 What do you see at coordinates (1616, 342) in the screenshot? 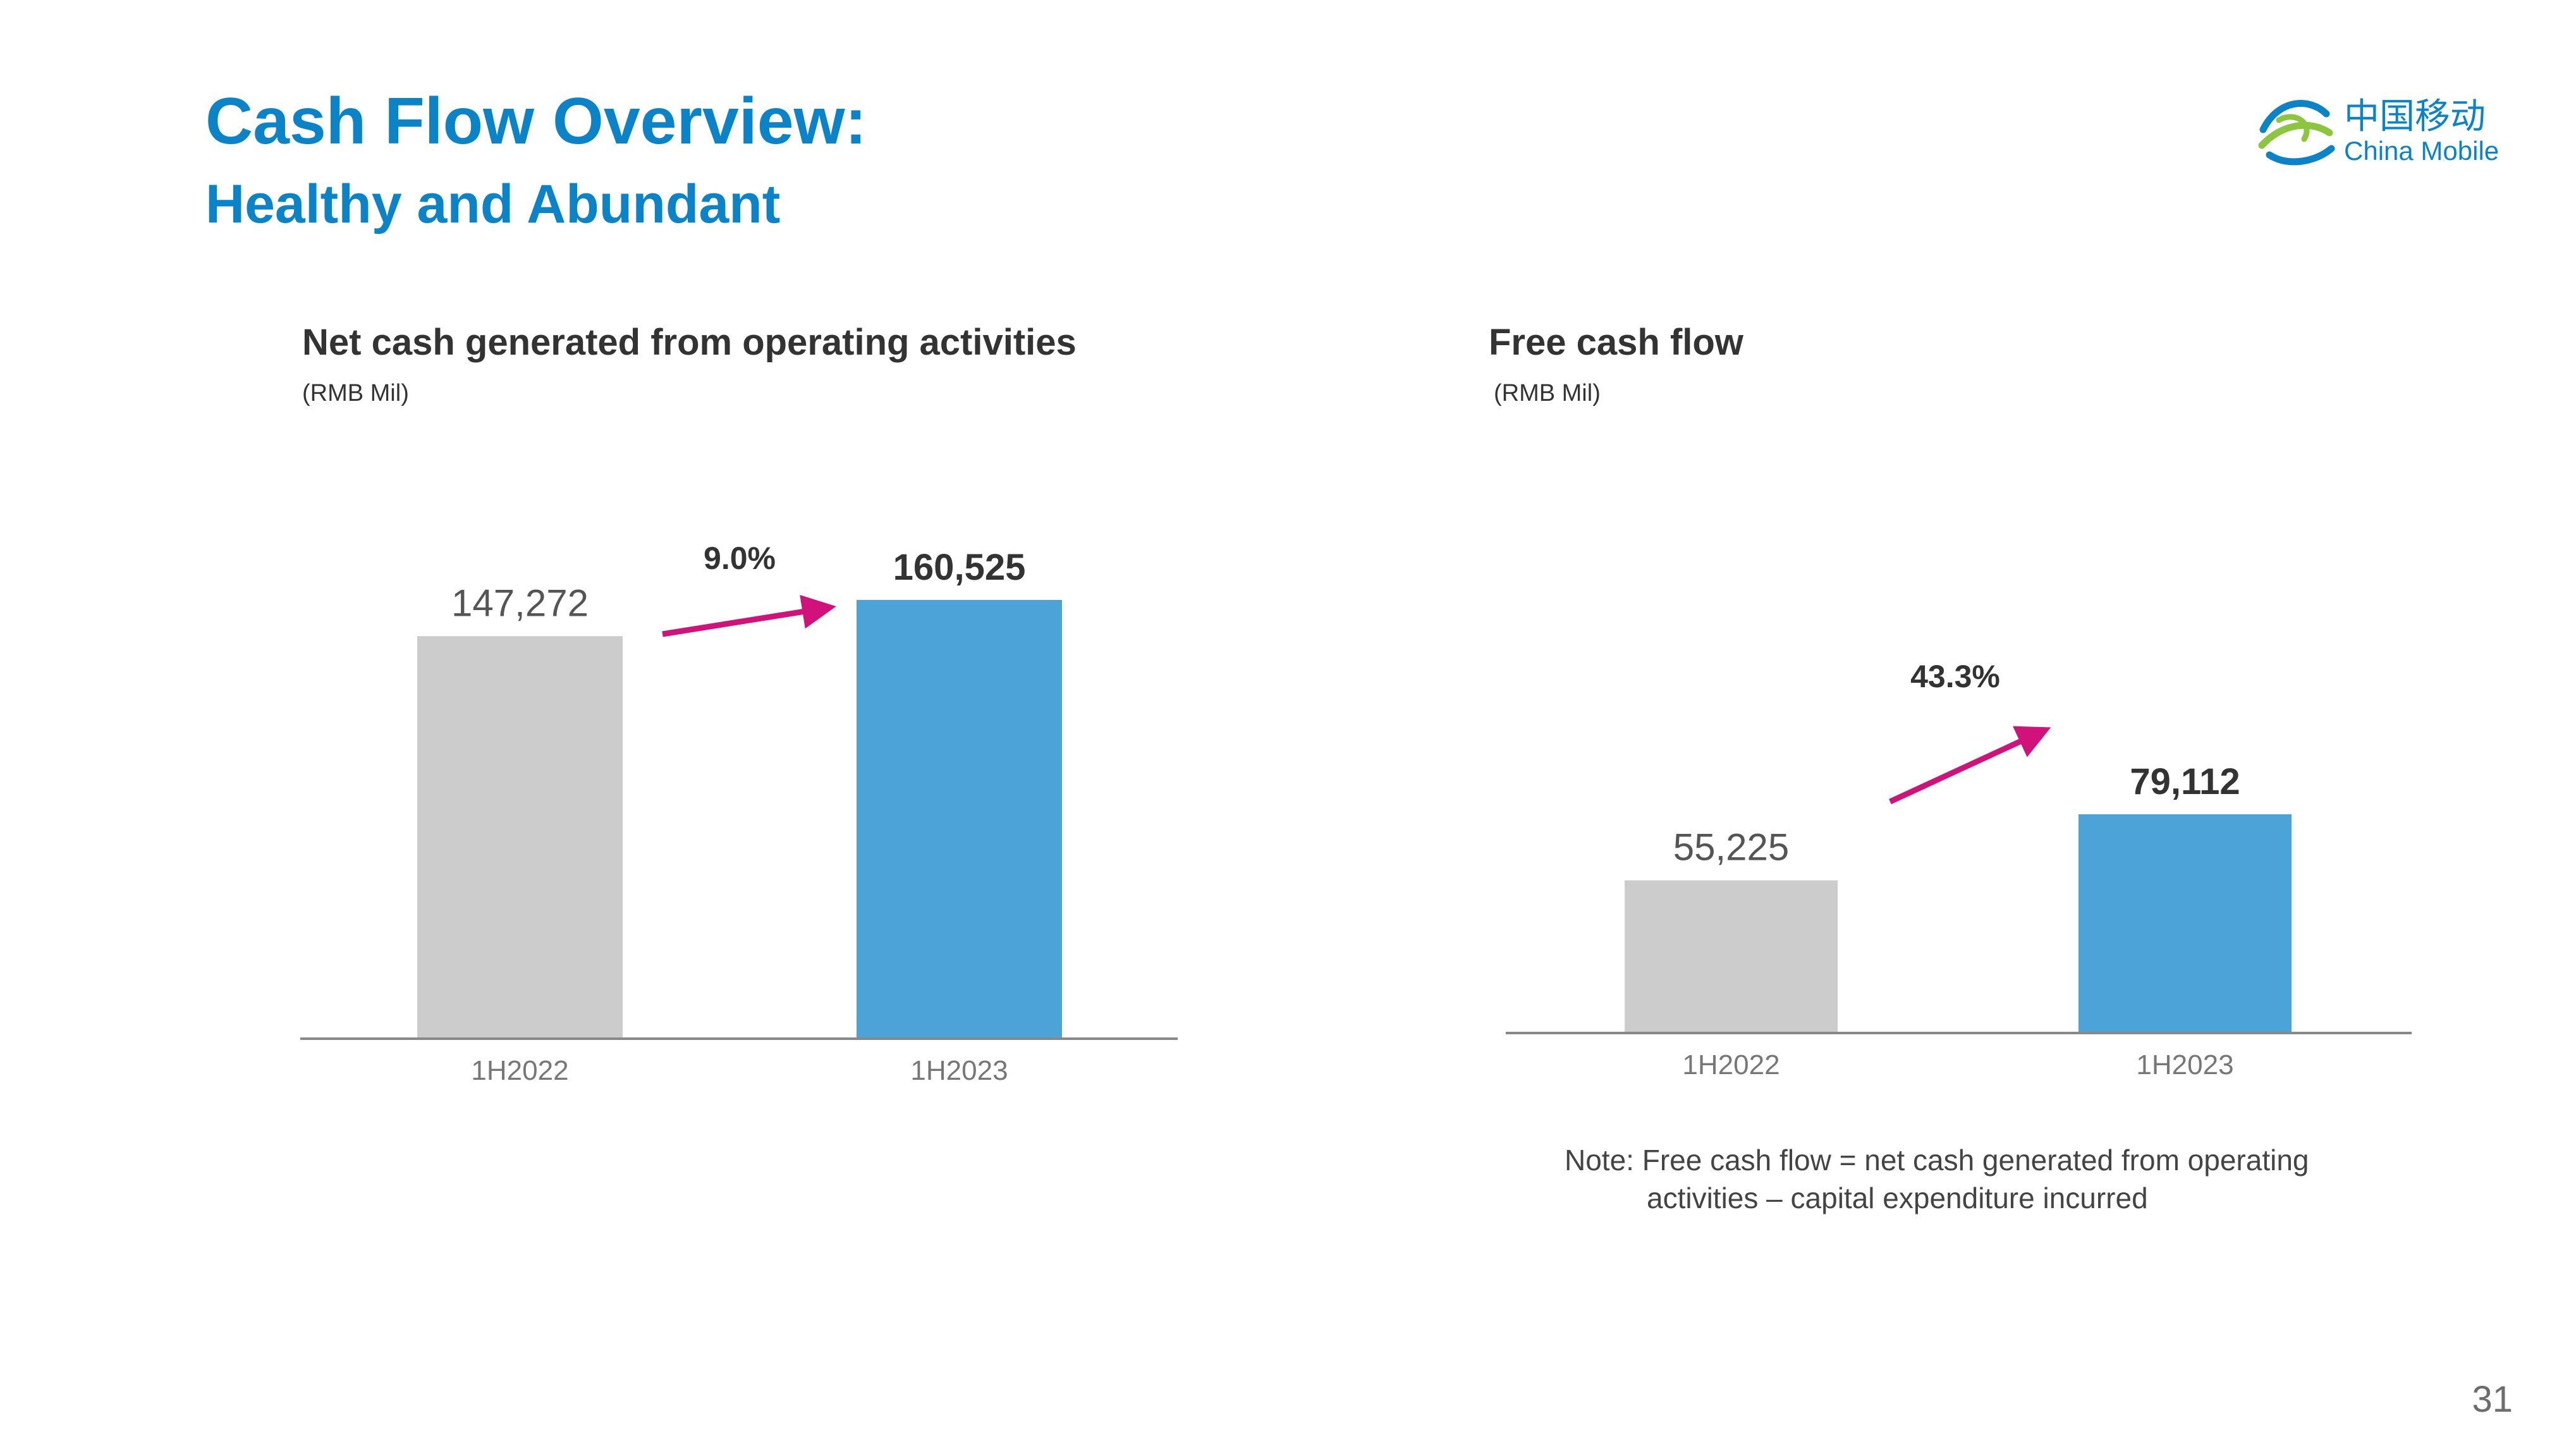
I see `chart2-title: Free cash flow` at bounding box center [1616, 342].